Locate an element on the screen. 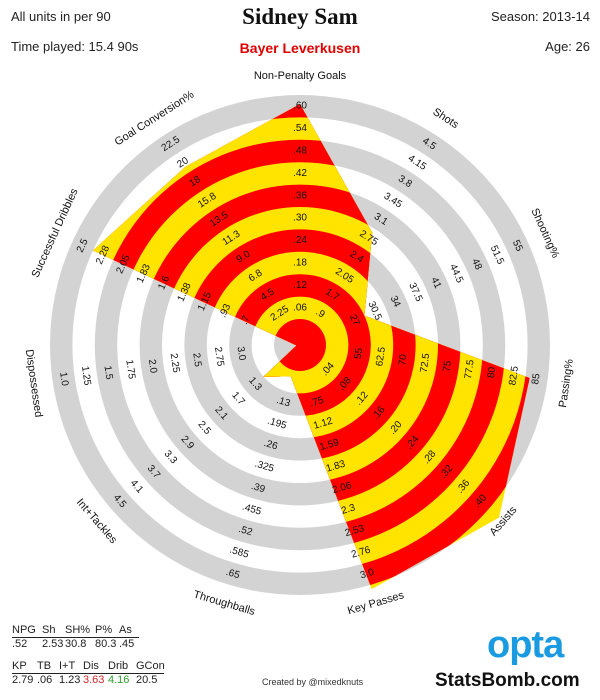 This screenshot has width=600, height=700. tick-label: 1.6 is located at coordinates (164, 283).